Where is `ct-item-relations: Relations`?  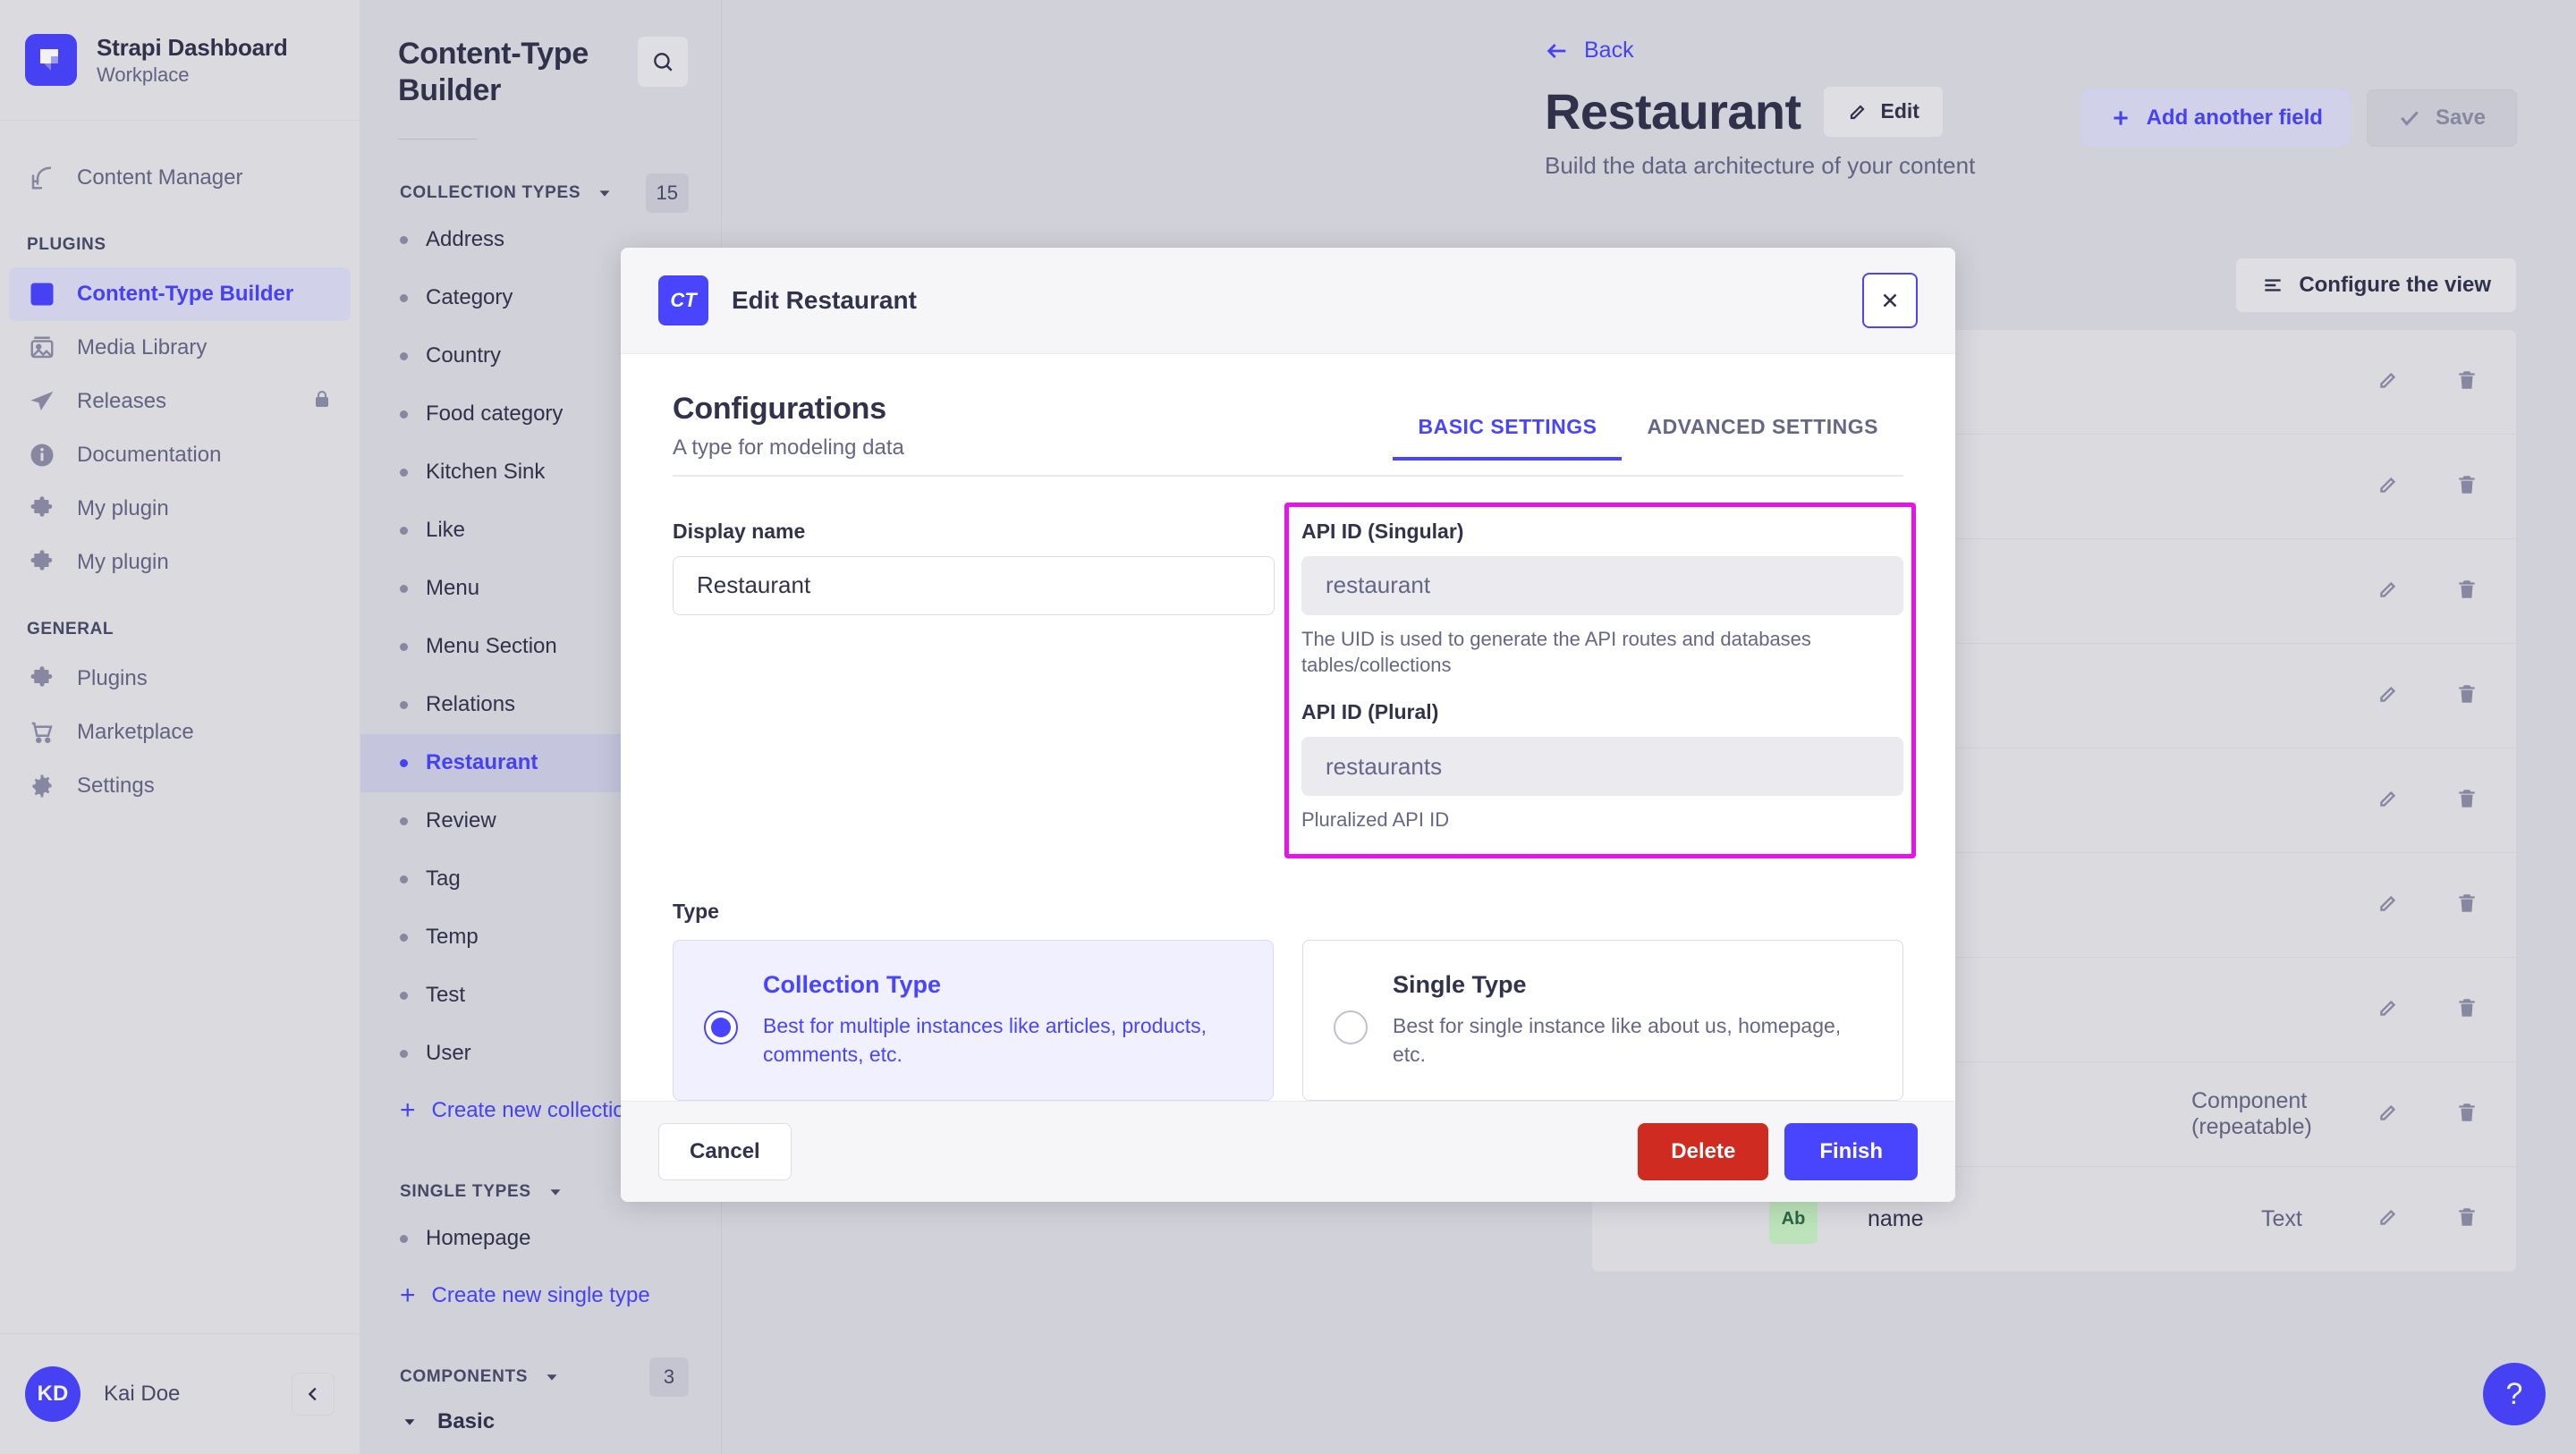
ct-item-relations: Relations is located at coordinates (540, 705).